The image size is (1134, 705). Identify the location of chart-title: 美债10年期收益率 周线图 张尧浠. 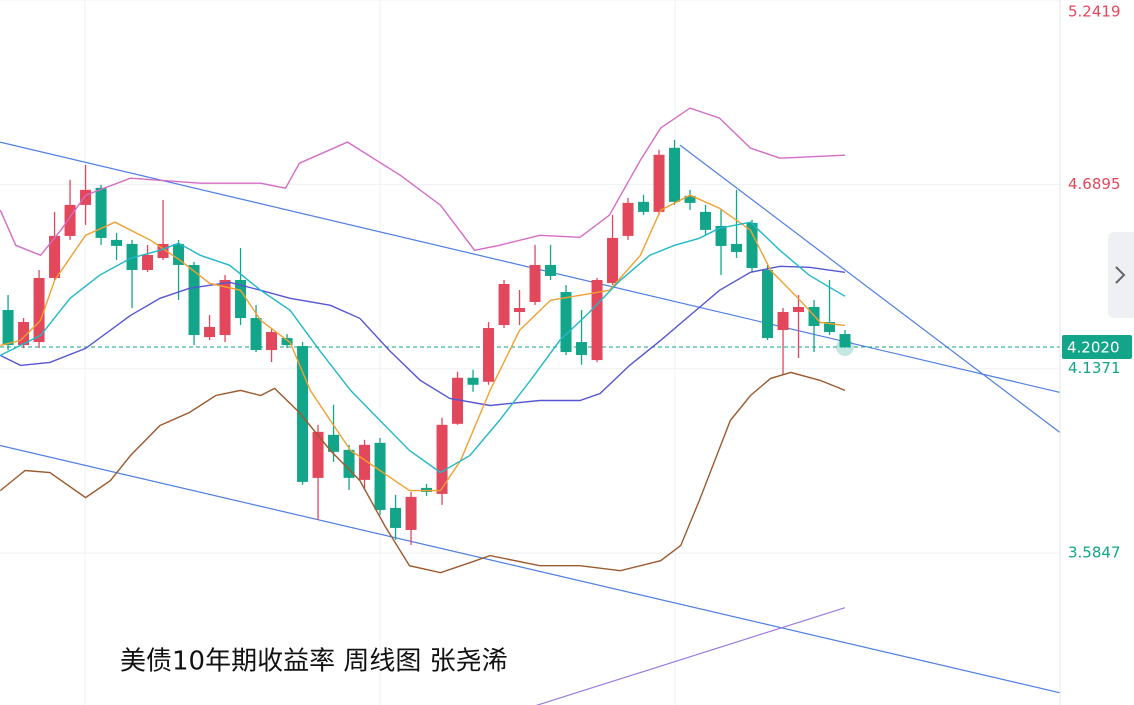
(314, 662).